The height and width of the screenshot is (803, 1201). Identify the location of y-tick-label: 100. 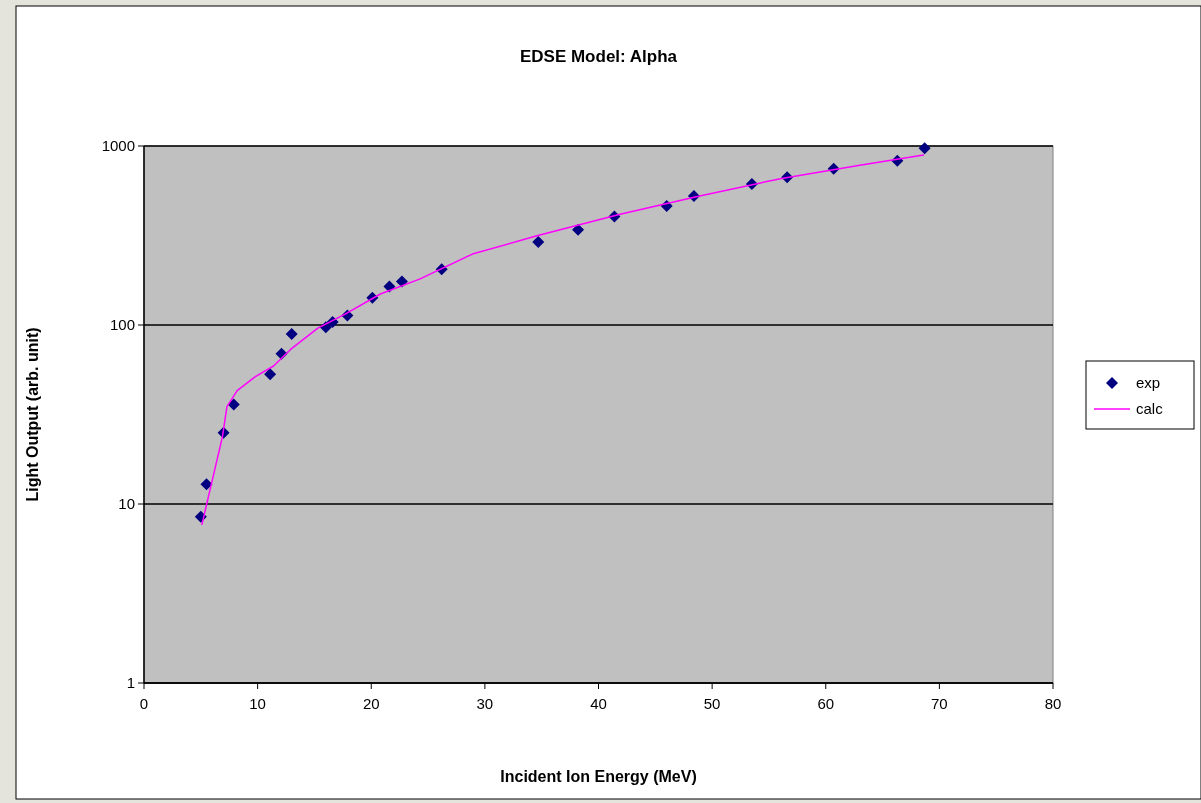
(122, 325).